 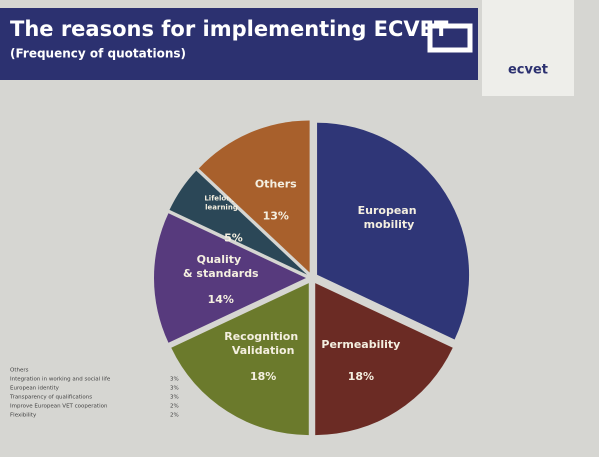 What do you see at coordinates (35, 389) in the screenshot?
I see `note-label: European identity` at bounding box center [35, 389].